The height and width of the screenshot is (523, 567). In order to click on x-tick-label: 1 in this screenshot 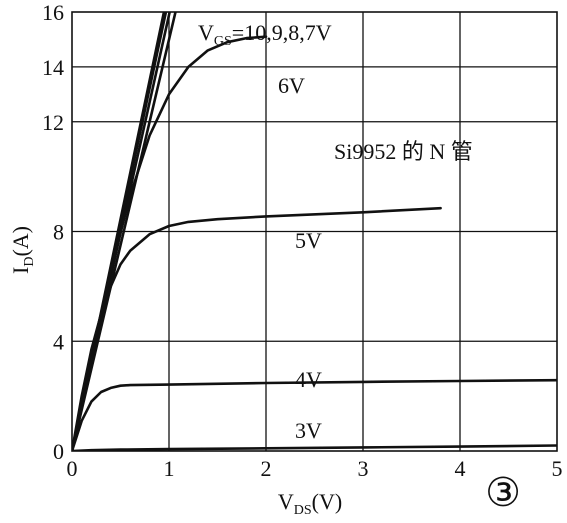, I will do `click(169, 468)`.